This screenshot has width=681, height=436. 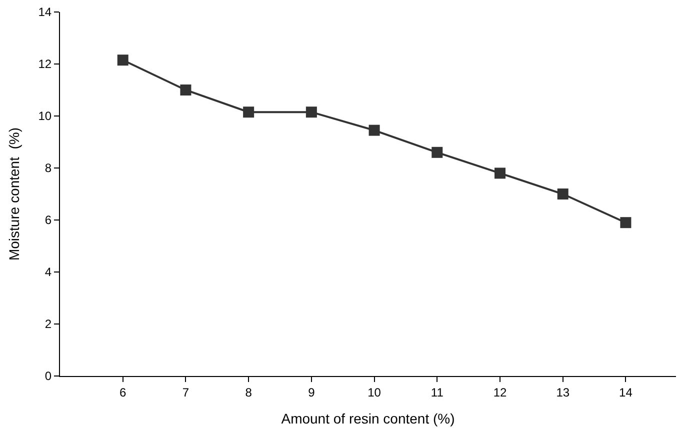 What do you see at coordinates (45, 64) in the screenshot?
I see `y-tick-label: 12` at bounding box center [45, 64].